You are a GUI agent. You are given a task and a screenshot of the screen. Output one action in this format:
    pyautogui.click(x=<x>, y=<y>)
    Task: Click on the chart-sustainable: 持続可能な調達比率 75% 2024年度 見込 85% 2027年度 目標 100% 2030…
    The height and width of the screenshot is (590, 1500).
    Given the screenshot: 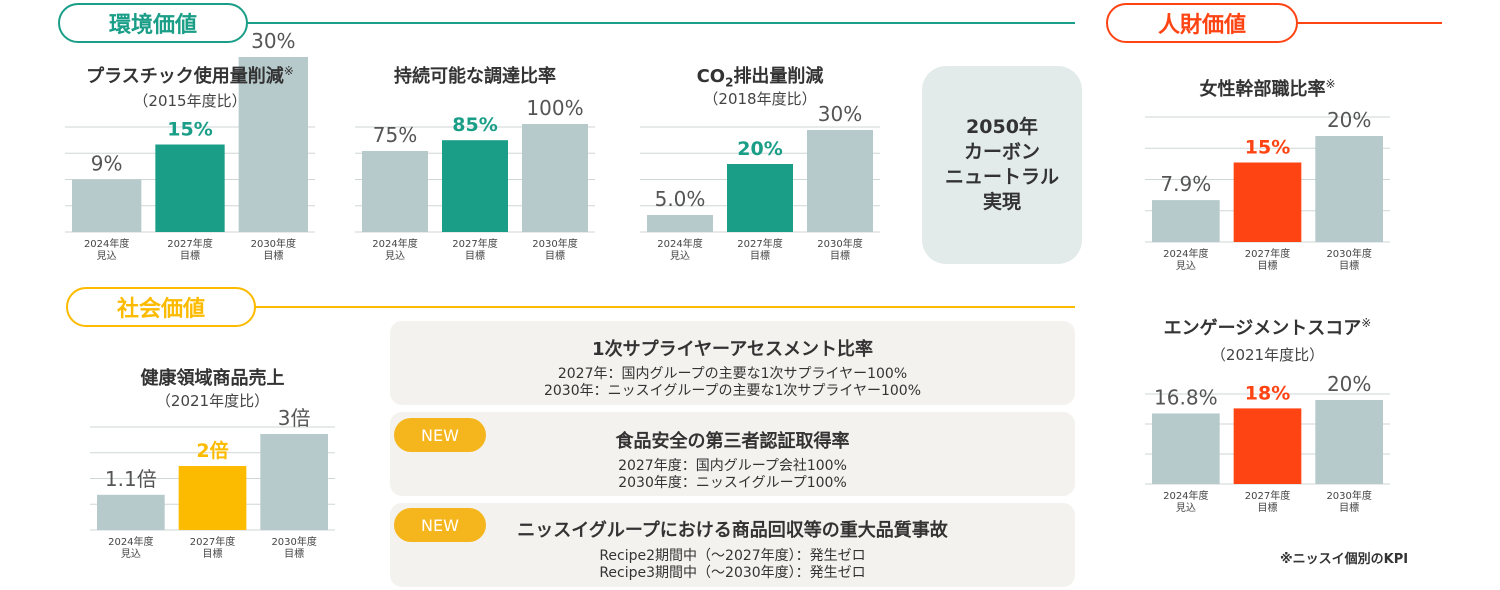 What is the action you would take?
    pyautogui.click(x=475, y=165)
    